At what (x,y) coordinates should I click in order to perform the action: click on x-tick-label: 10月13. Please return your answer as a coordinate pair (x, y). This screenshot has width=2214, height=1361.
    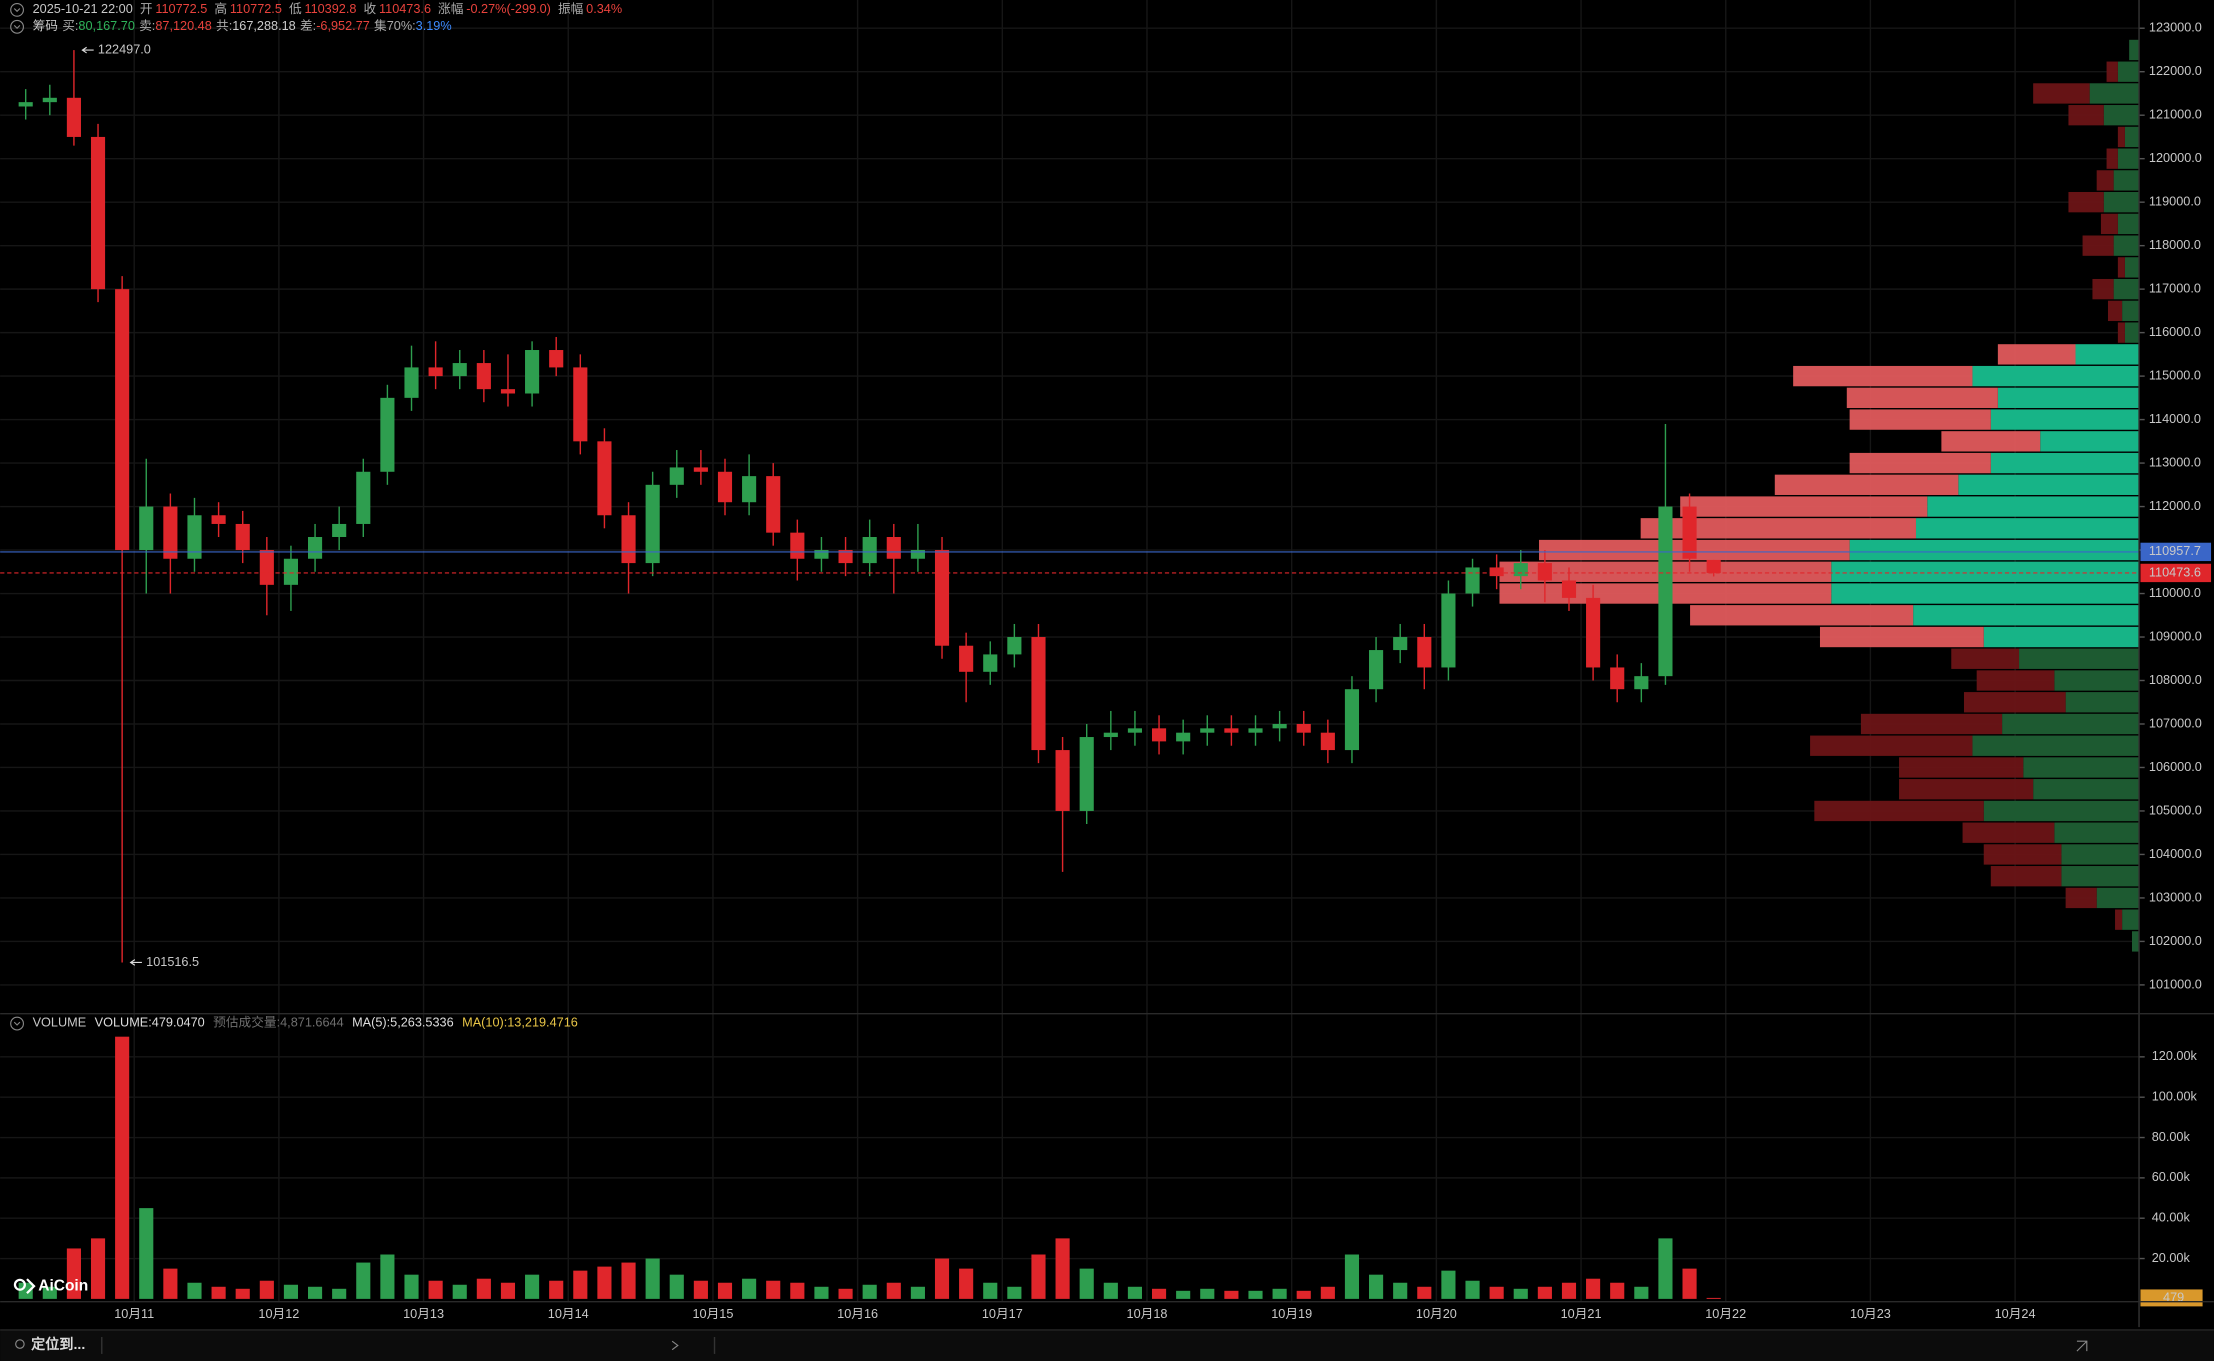
    Looking at the image, I should click on (423, 1314).